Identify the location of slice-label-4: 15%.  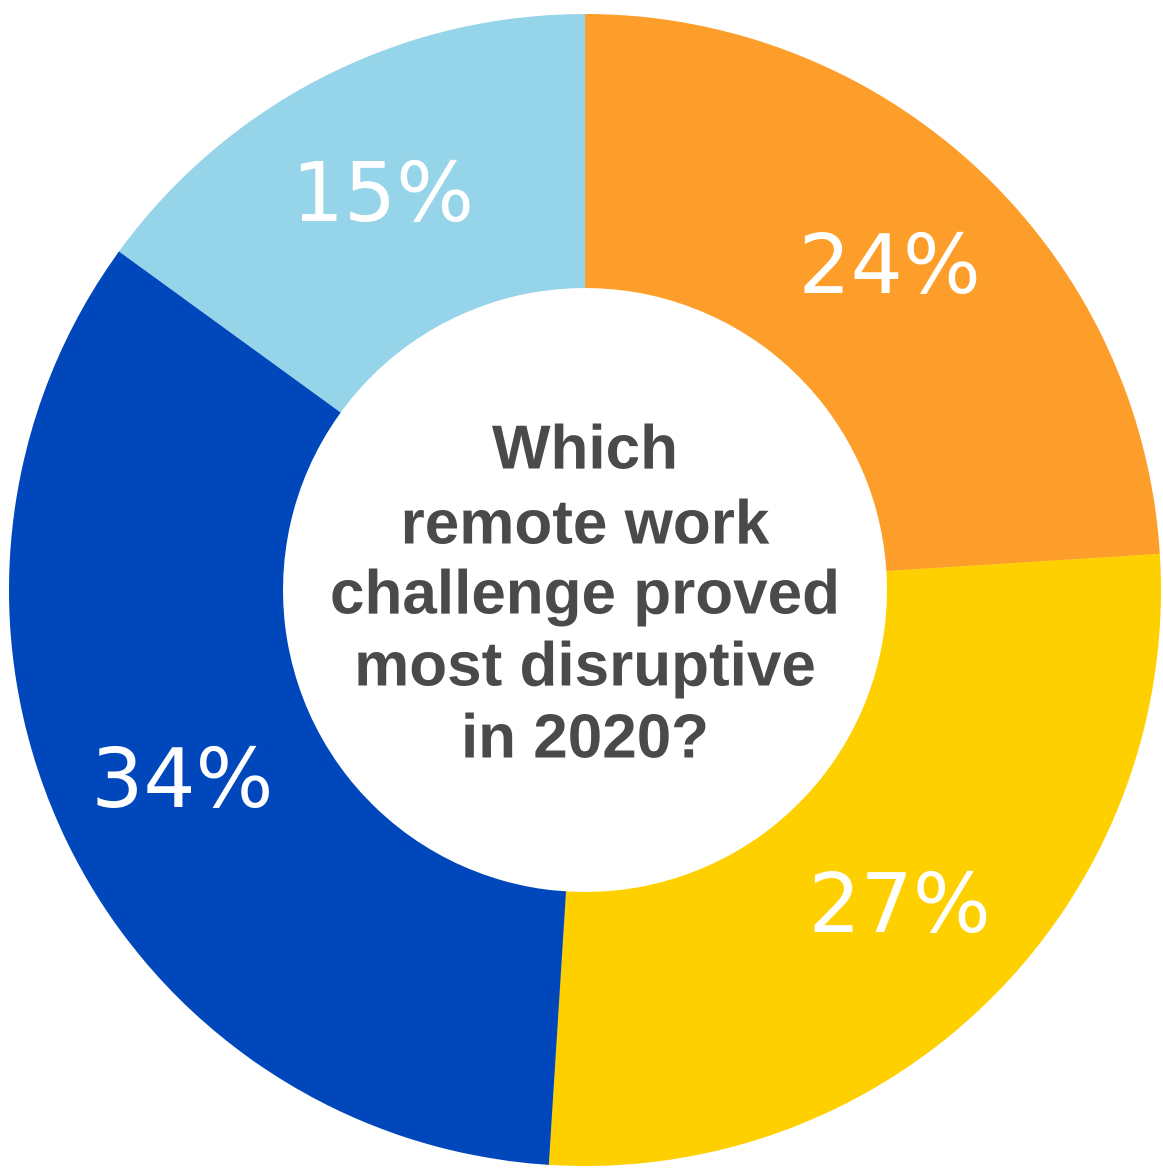
(383, 193).